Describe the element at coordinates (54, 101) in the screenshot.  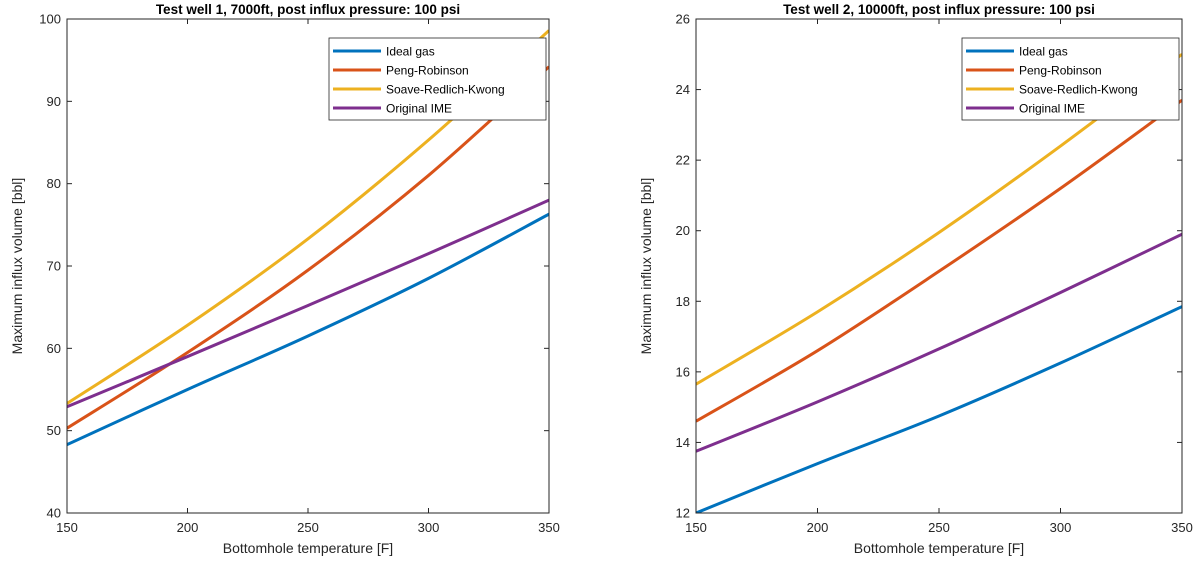
I see `y-tick-label: 90` at that location.